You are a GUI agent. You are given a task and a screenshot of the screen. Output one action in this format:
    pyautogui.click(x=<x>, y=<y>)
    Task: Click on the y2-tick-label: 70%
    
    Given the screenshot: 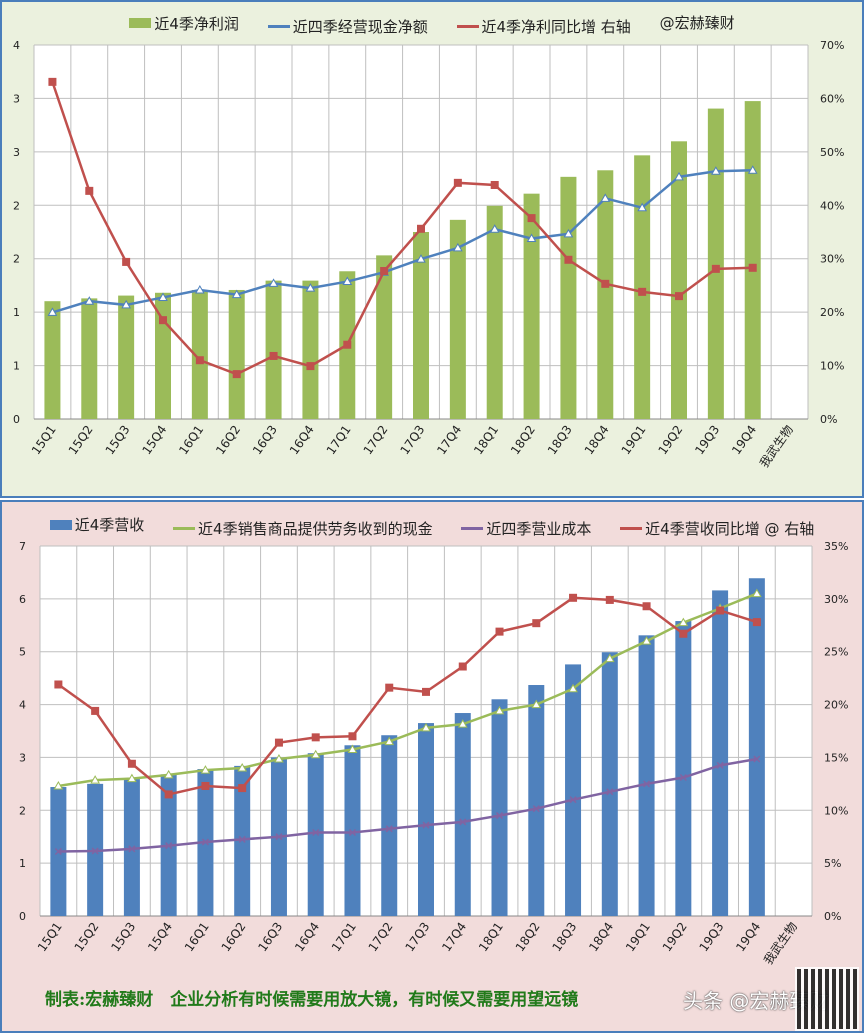 What is the action you would take?
    pyautogui.click(x=832, y=45)
    